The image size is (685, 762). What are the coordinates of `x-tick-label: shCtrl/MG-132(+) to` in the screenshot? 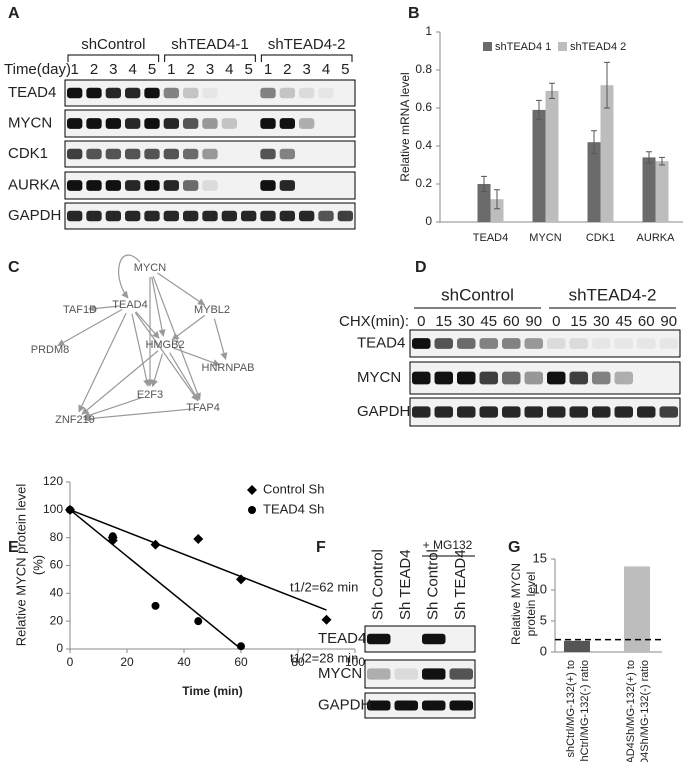 It's located at (571, 709).